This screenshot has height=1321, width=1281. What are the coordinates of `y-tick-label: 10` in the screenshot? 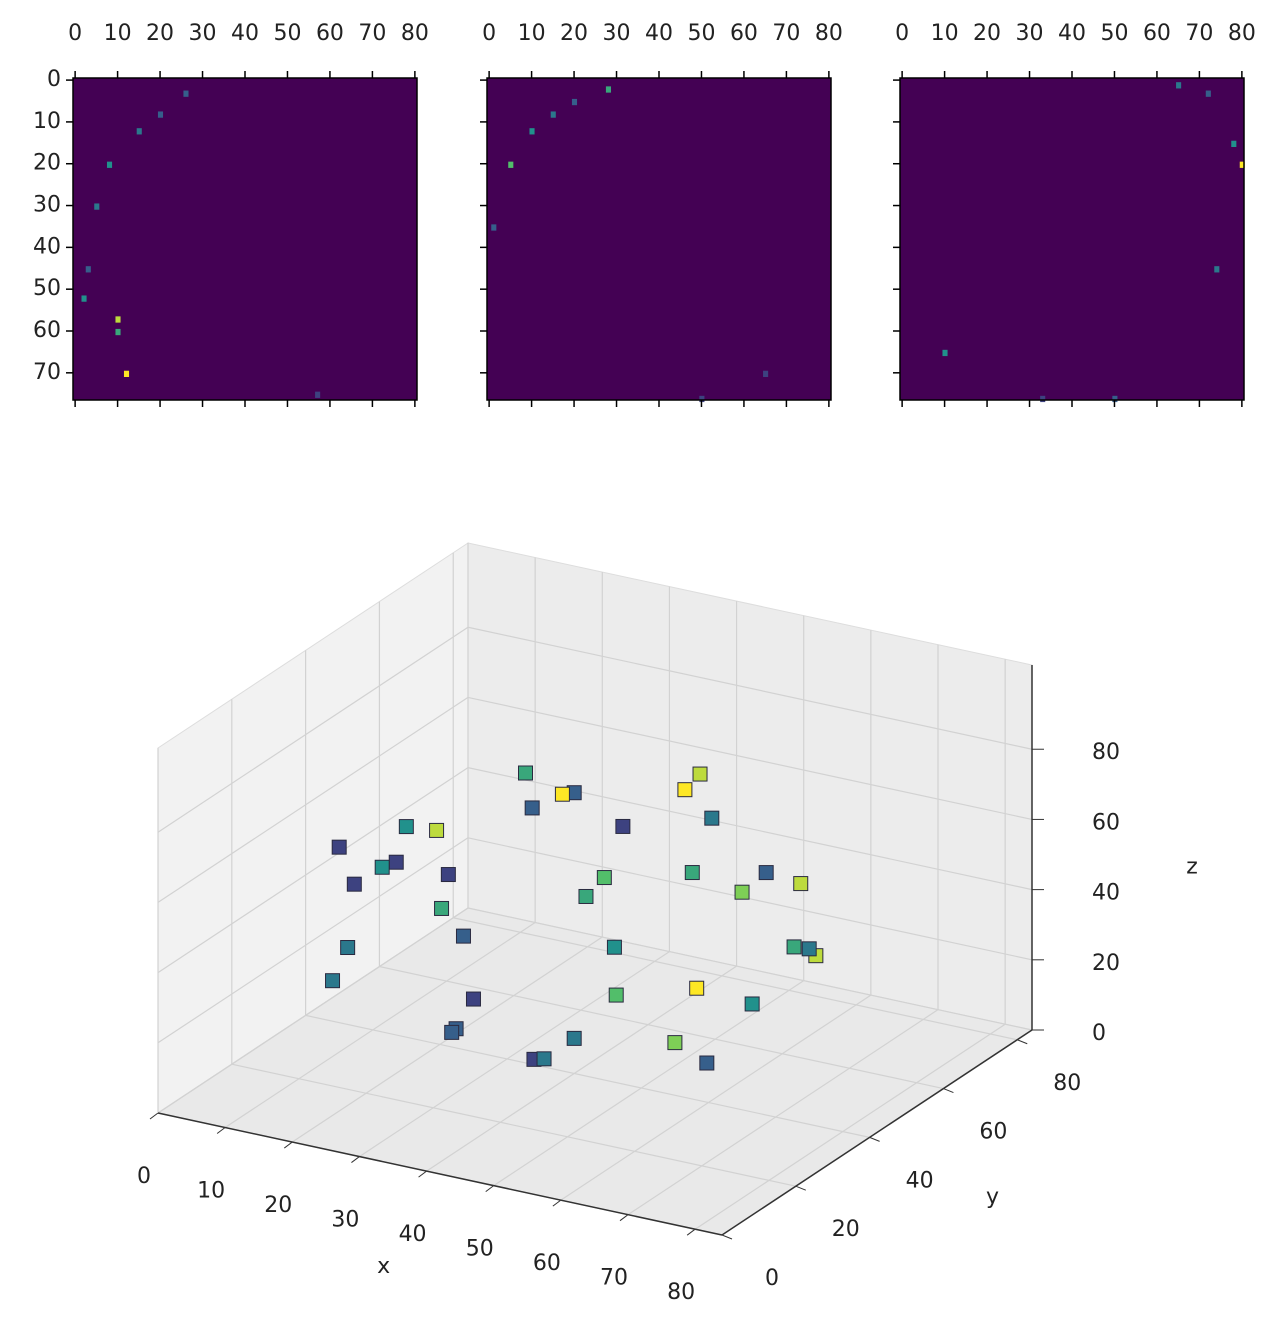 It's located at (47, 121).